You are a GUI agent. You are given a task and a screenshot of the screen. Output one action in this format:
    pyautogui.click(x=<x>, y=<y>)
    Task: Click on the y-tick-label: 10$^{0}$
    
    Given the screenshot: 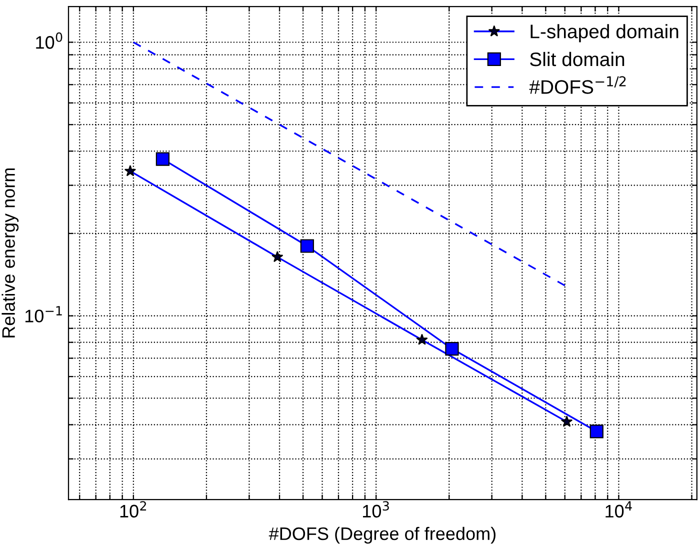 What is the action you would take?
    pyautogui.click(x=49, y=40)
    